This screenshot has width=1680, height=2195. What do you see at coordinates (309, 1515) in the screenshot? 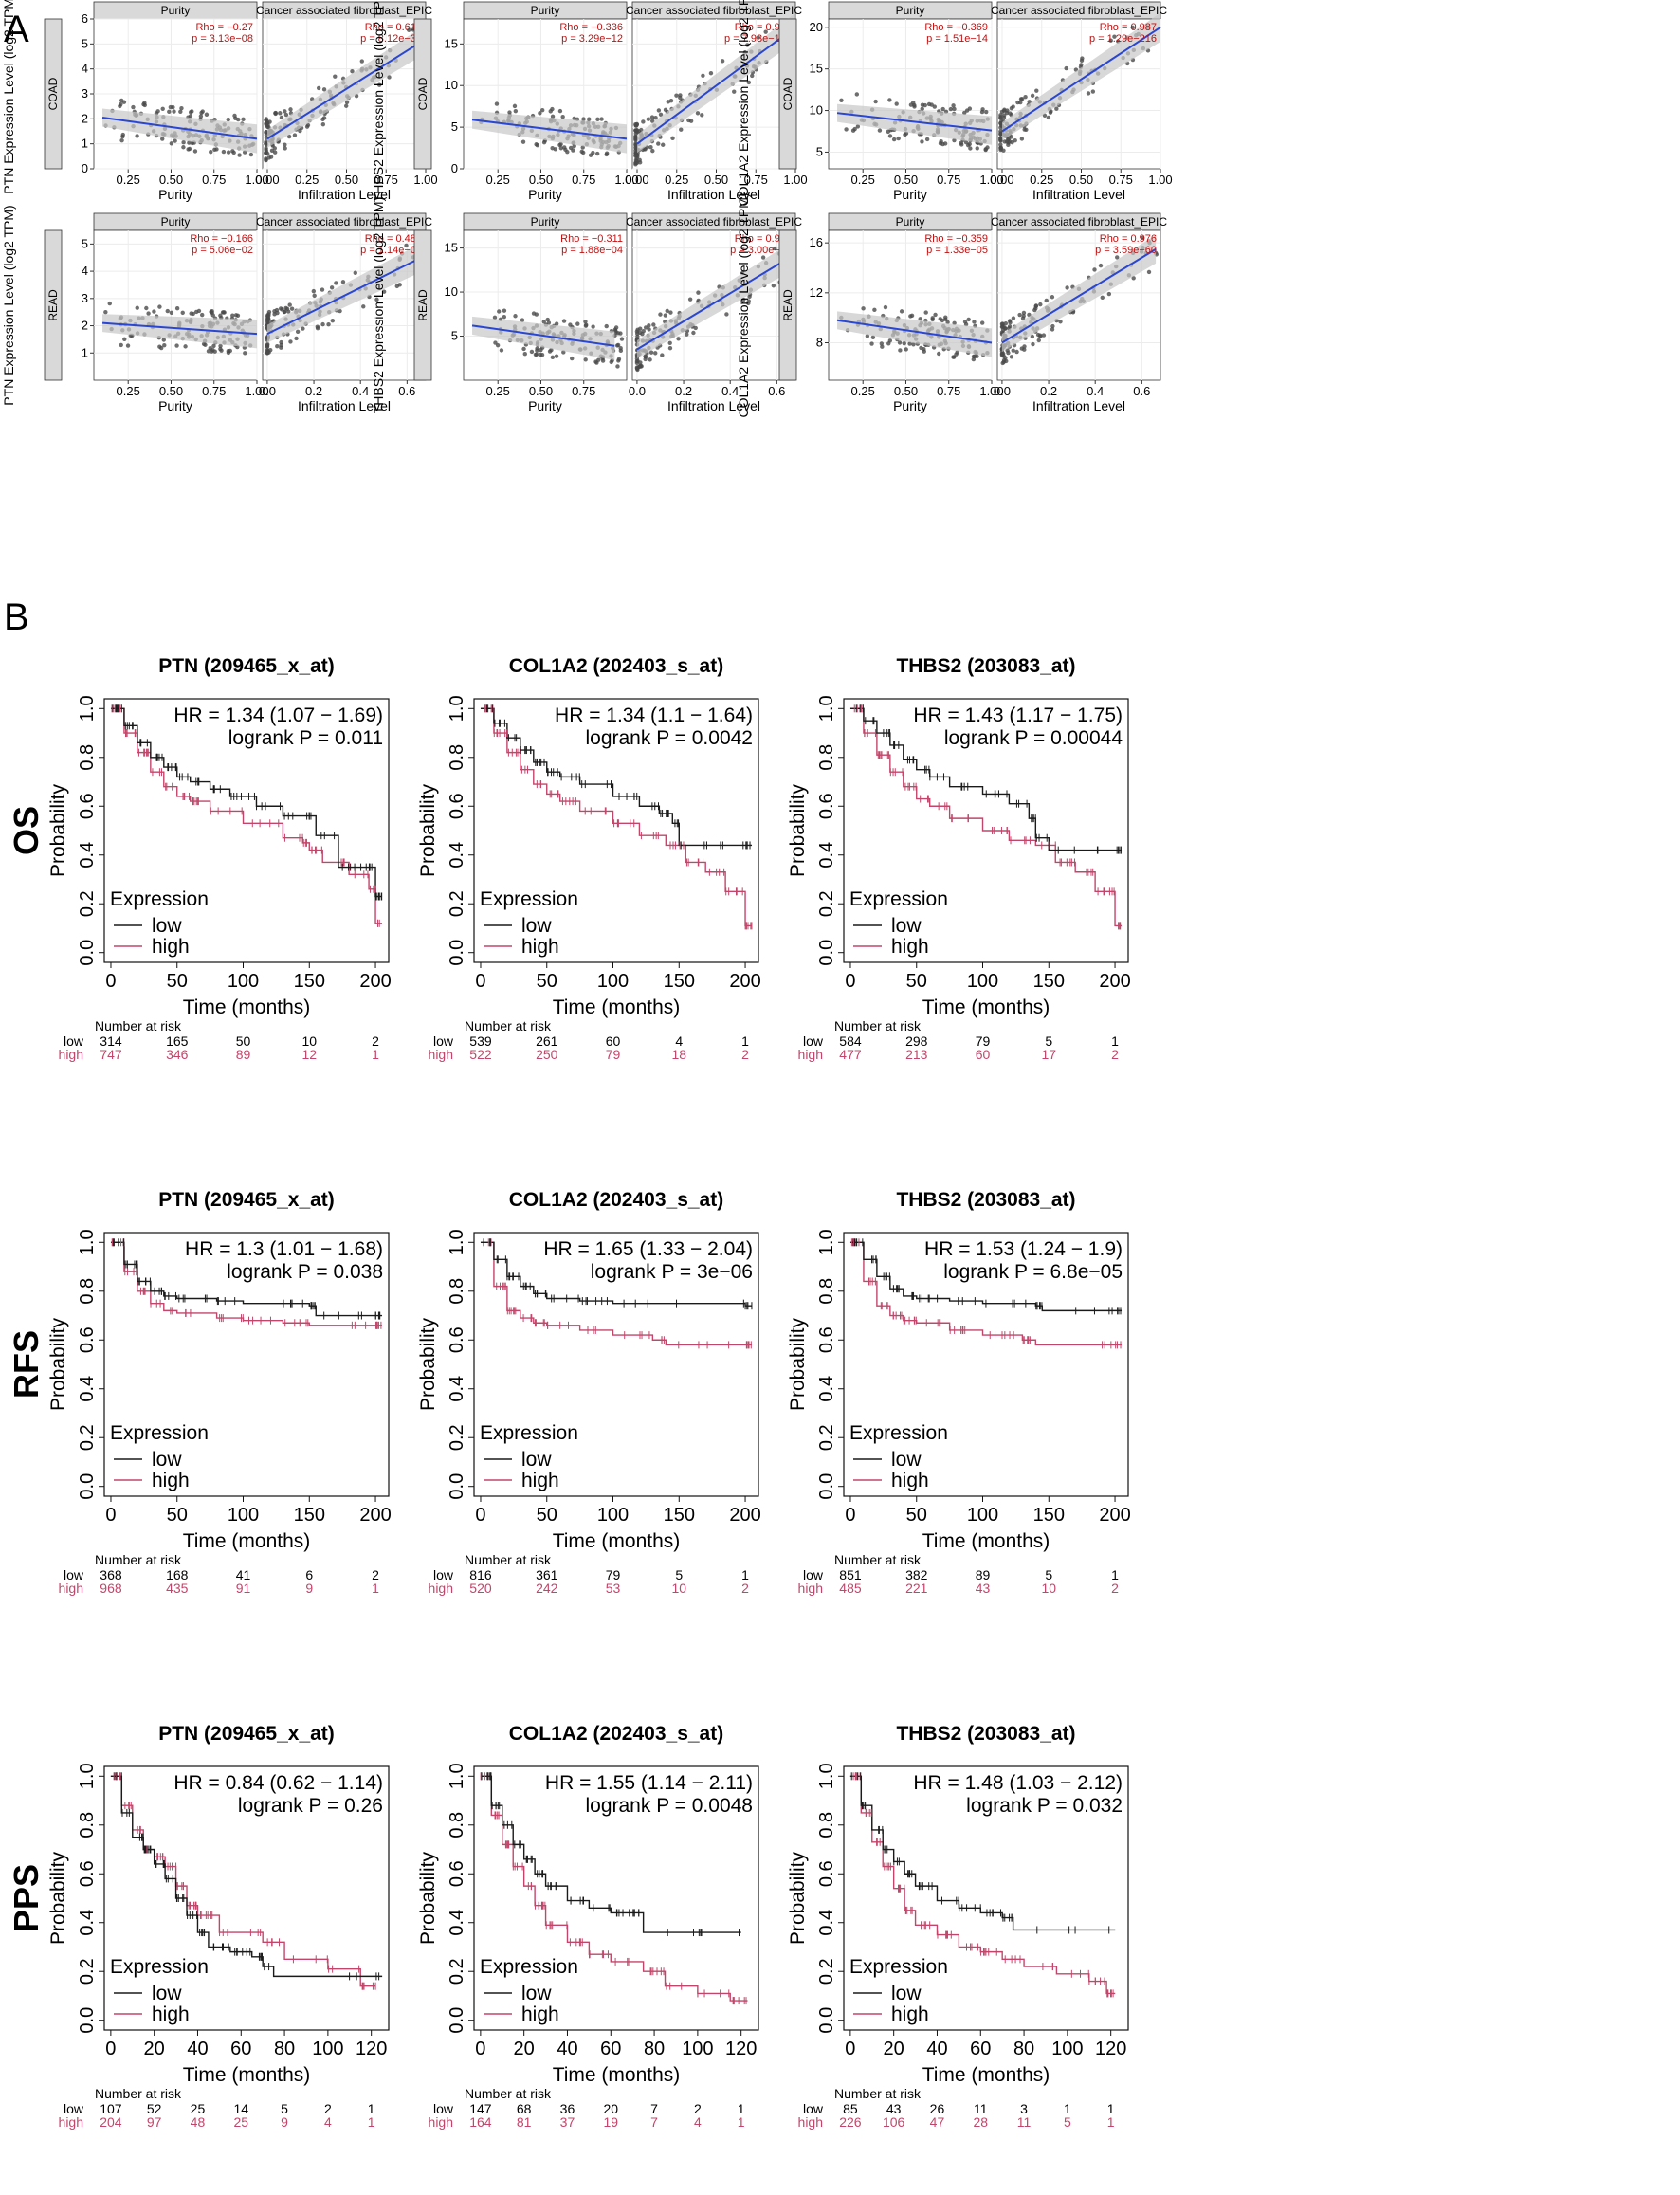
I see `x-tick-label: 150` at bounding box center [309, 1515].